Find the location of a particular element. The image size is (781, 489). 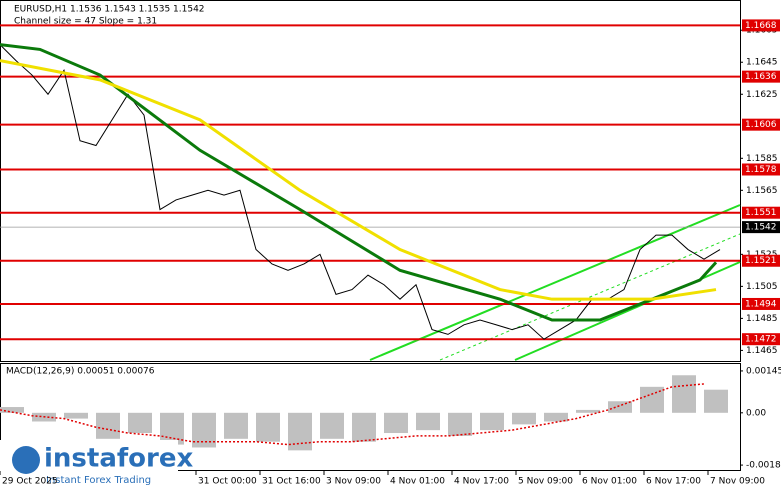

x-tick-label: 4 Nov 01:00 is located at coordinates (417, 482).